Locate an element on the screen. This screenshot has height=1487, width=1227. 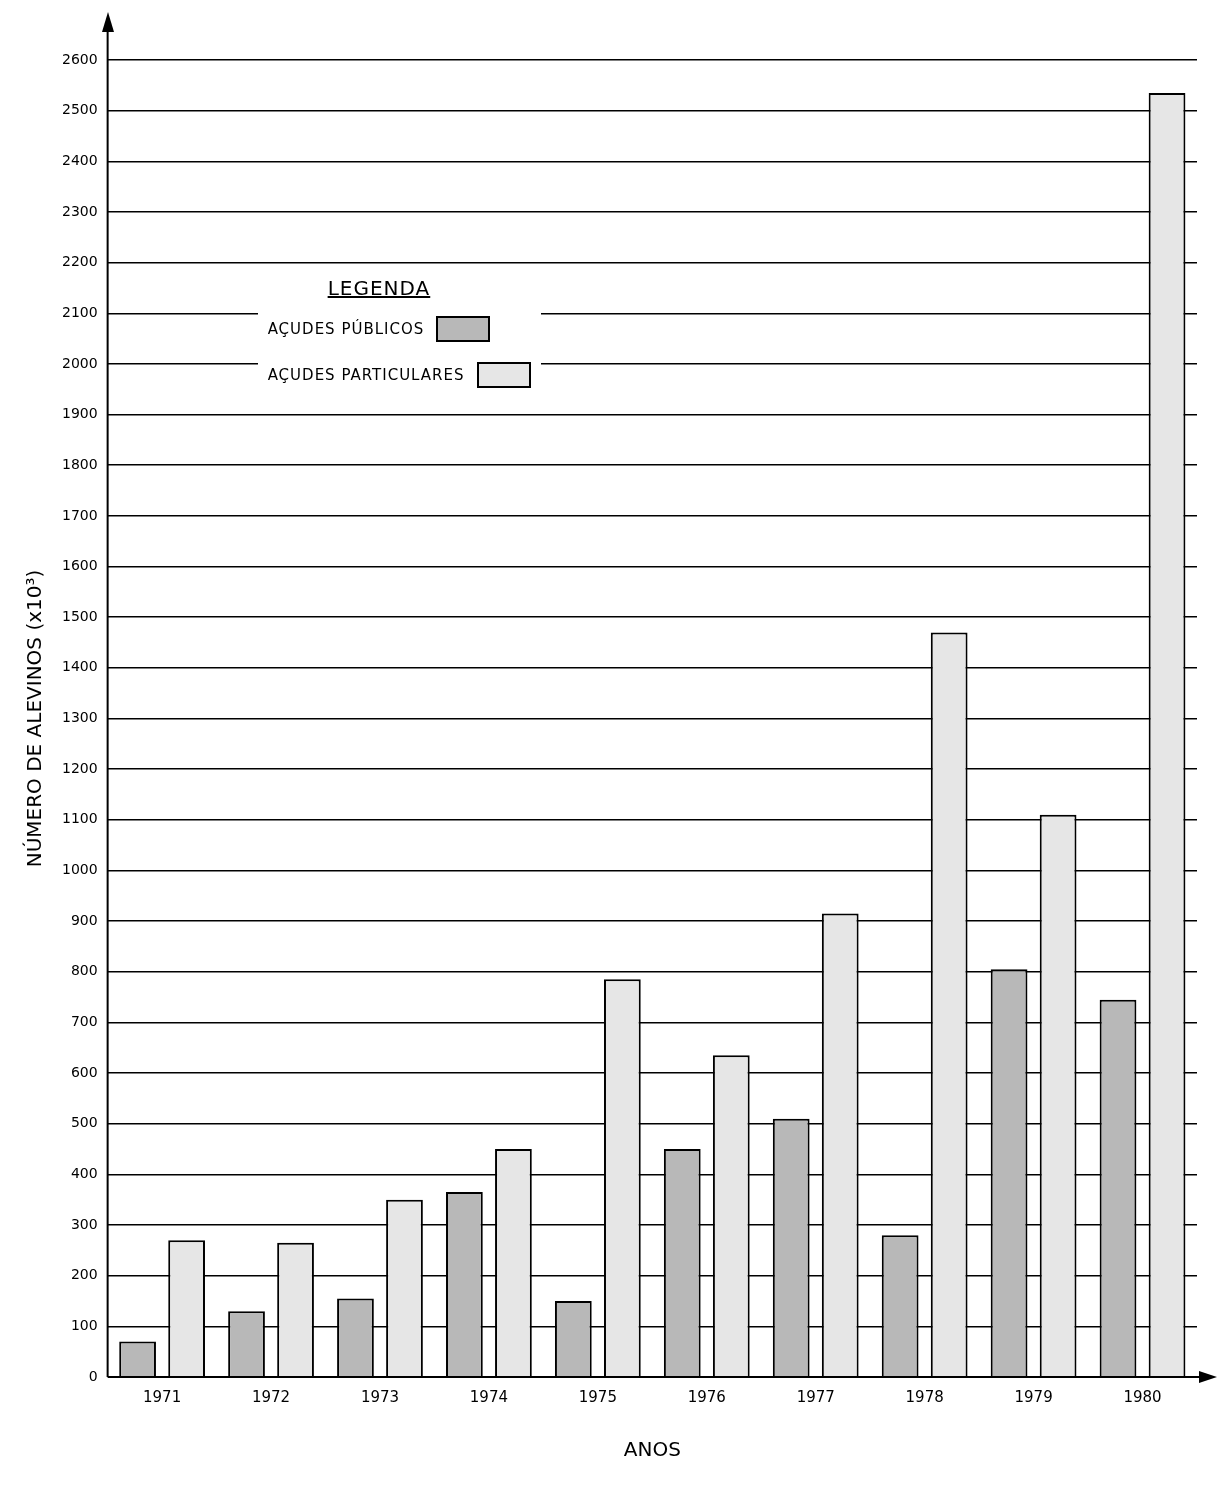
y-tick-label: 900 is located at coordinates (84, 919).